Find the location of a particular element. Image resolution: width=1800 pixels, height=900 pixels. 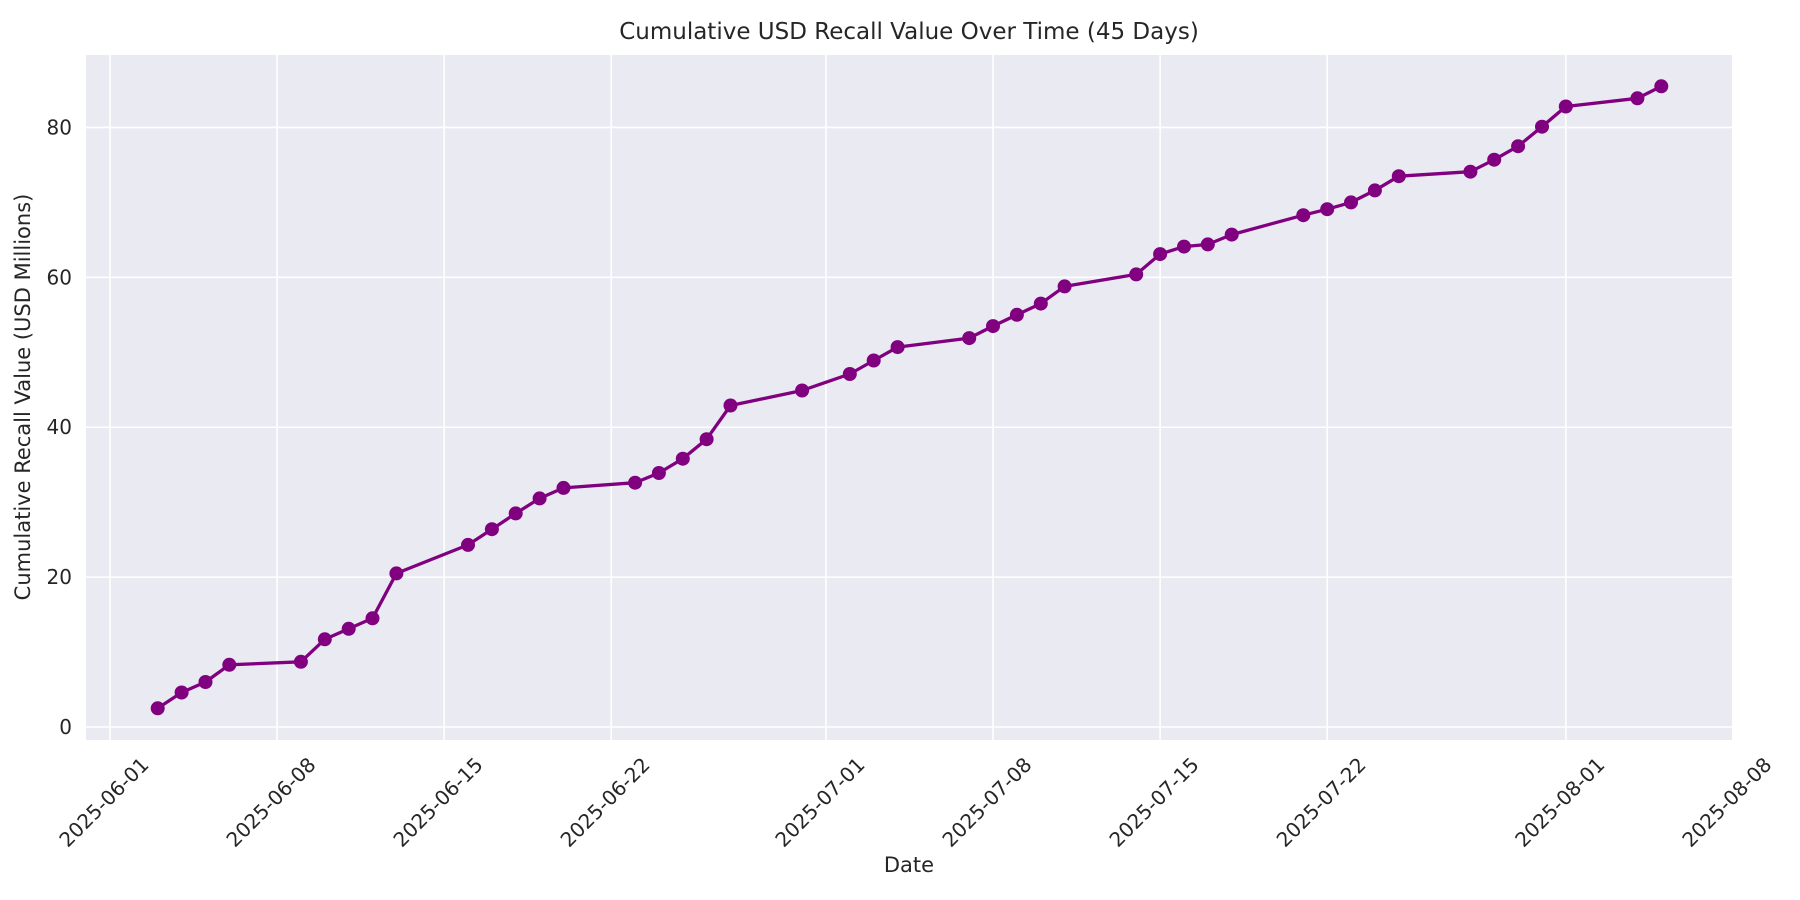

y-axis-label: Cumulative Recall Value (USD Millions) is located at coordinates (23, 397).